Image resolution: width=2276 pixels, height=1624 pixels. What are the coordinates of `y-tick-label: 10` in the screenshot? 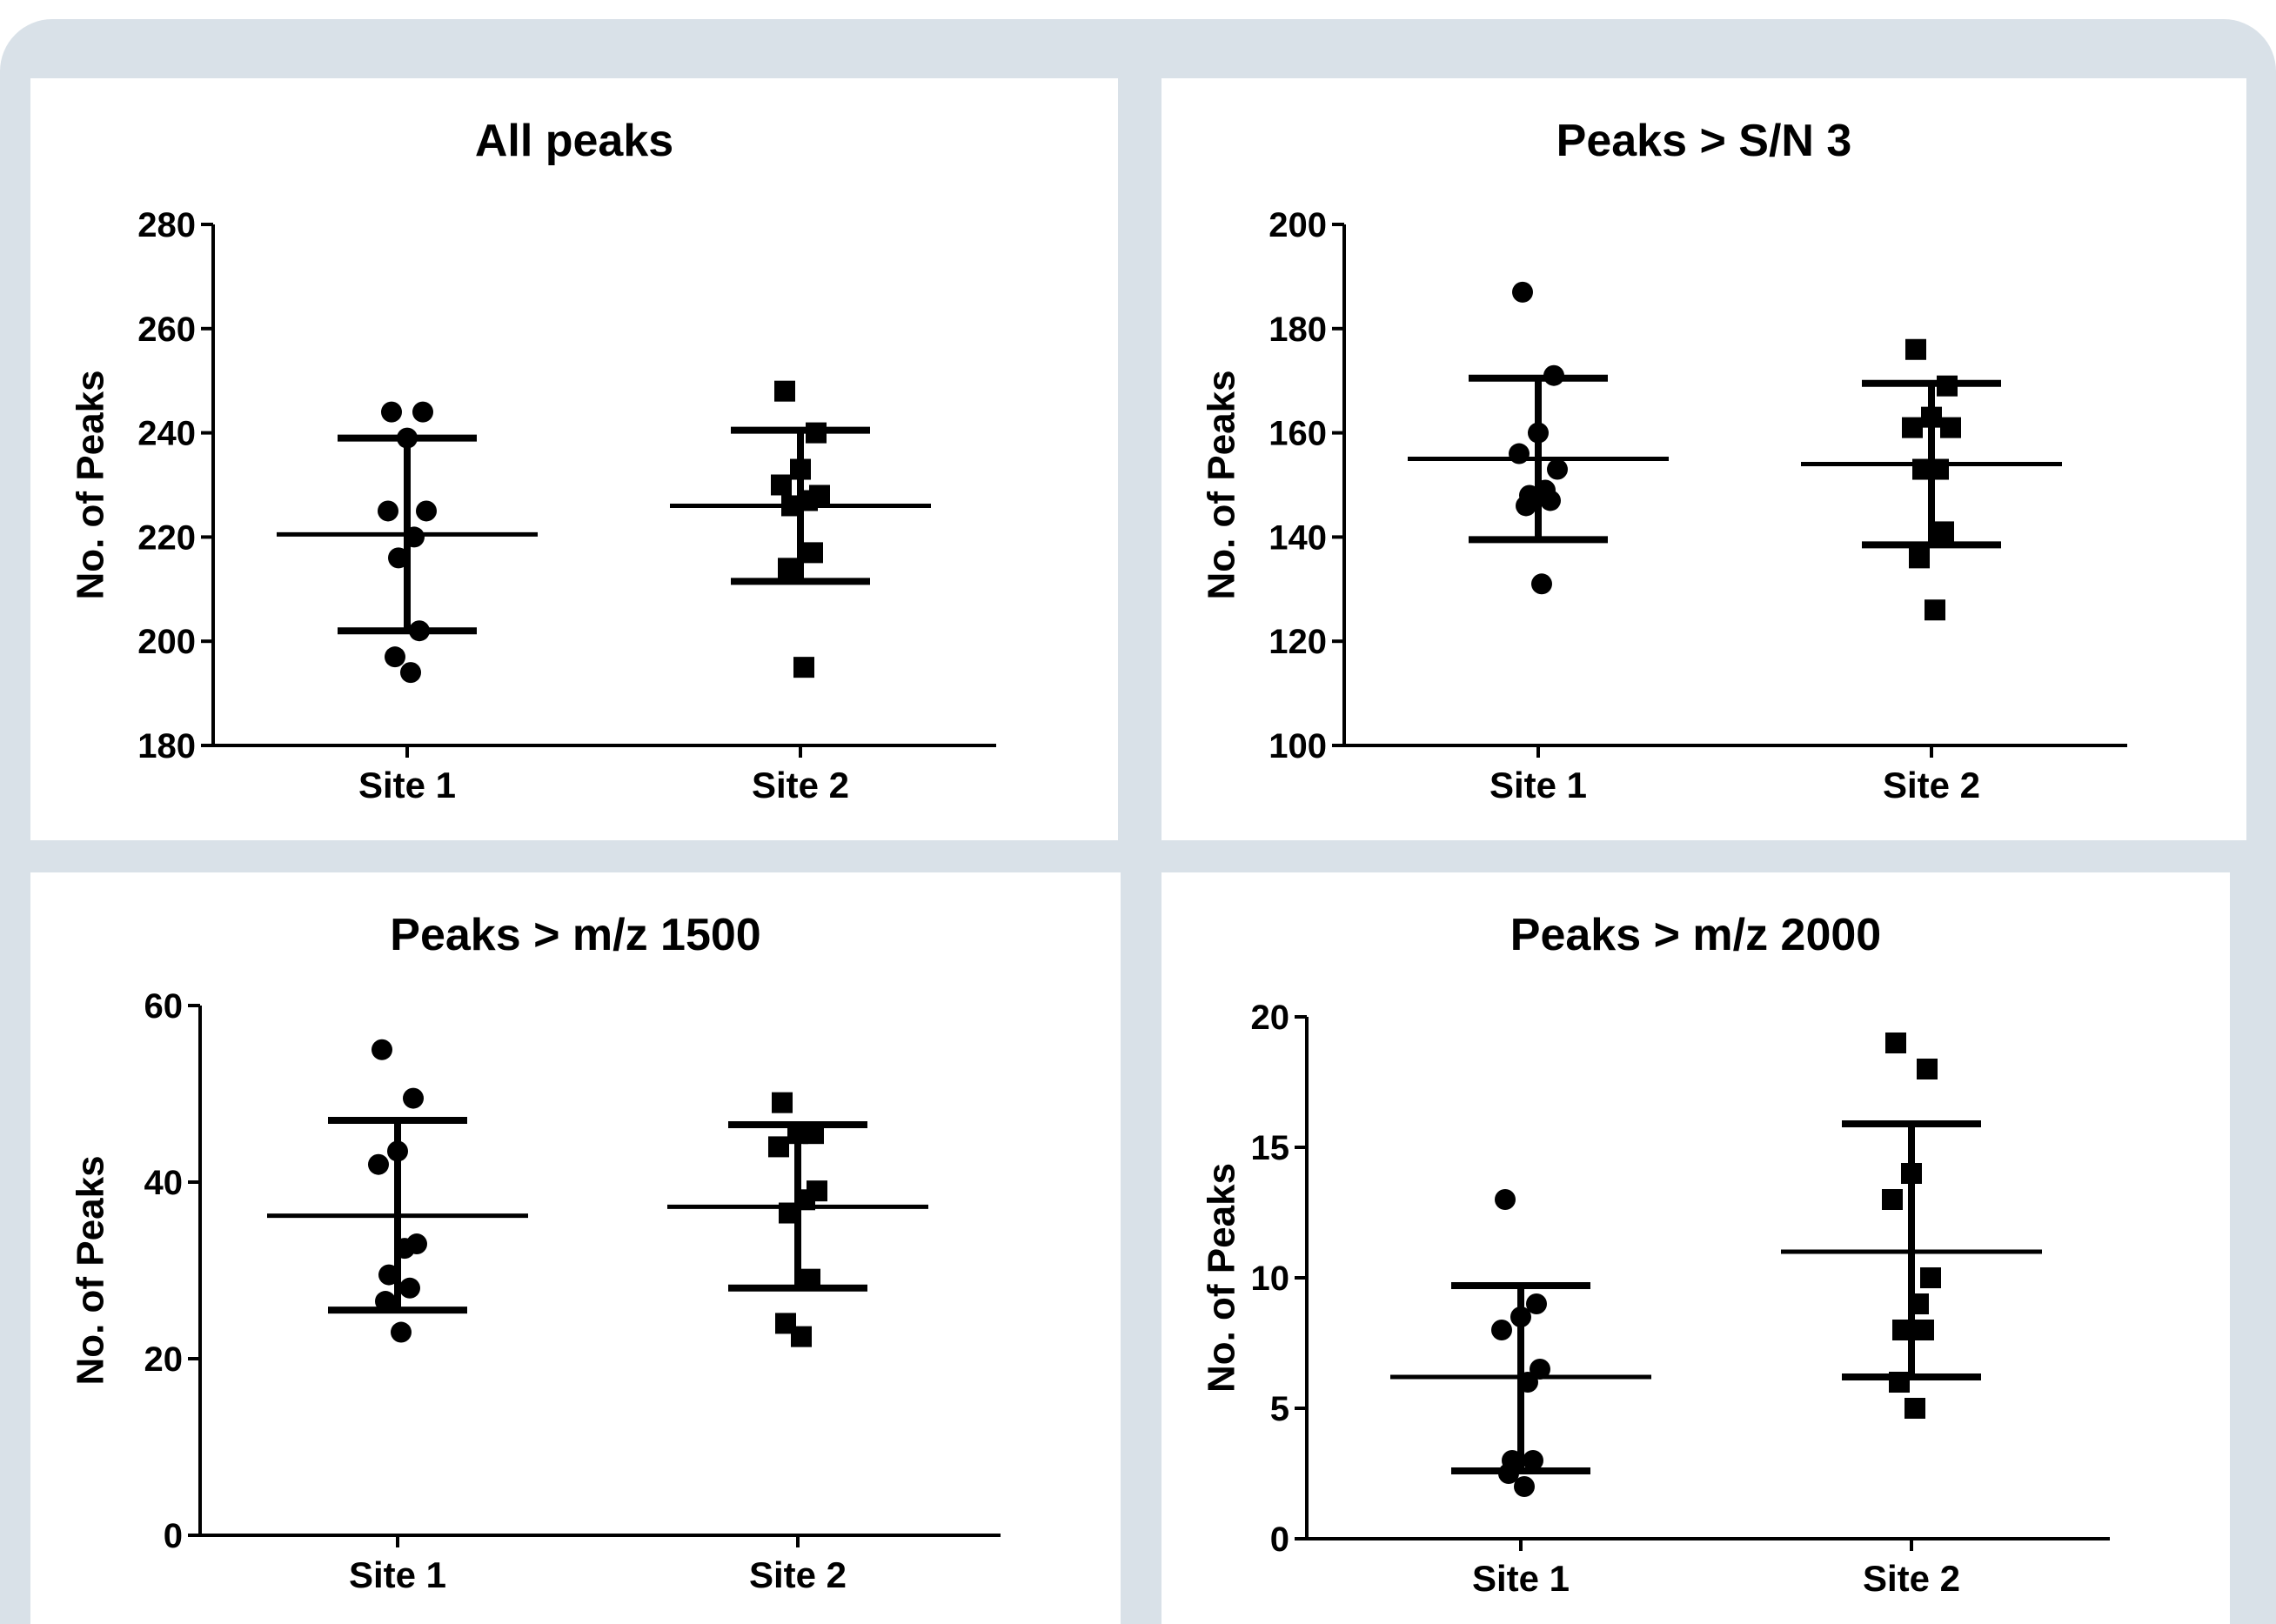 It's located at (1270, 1279).